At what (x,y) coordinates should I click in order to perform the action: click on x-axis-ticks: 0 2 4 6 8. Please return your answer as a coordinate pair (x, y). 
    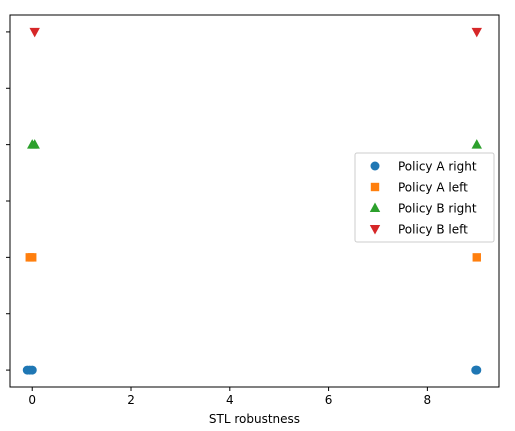
    Looking at the image, I should click on (229, 397).